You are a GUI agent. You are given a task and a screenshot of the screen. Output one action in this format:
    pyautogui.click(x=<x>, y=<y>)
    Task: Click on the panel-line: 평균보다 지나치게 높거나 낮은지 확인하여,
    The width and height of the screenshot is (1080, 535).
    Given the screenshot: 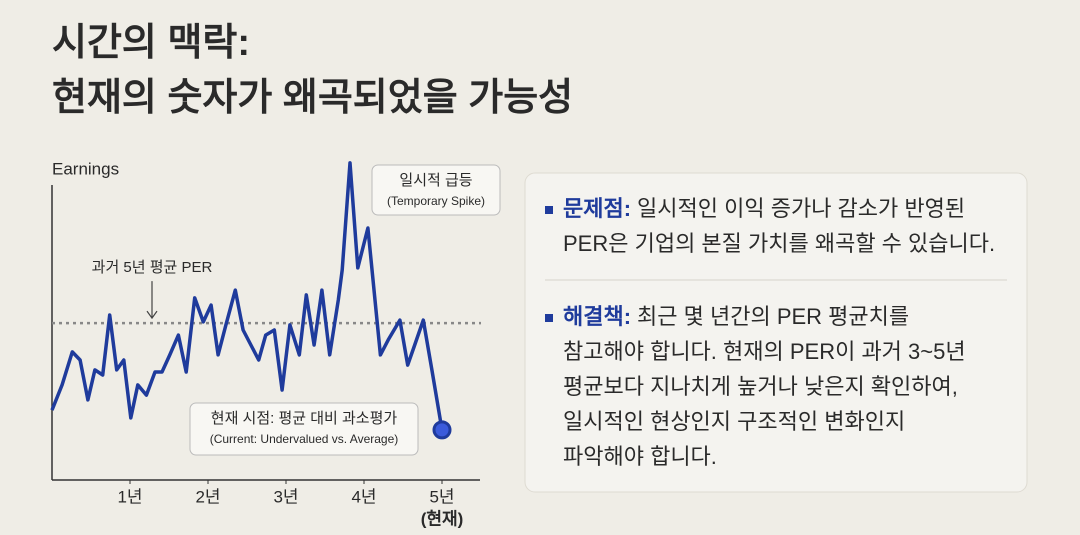 What is the action you would take?
    pyautogui.click(x=760, y=386)
    